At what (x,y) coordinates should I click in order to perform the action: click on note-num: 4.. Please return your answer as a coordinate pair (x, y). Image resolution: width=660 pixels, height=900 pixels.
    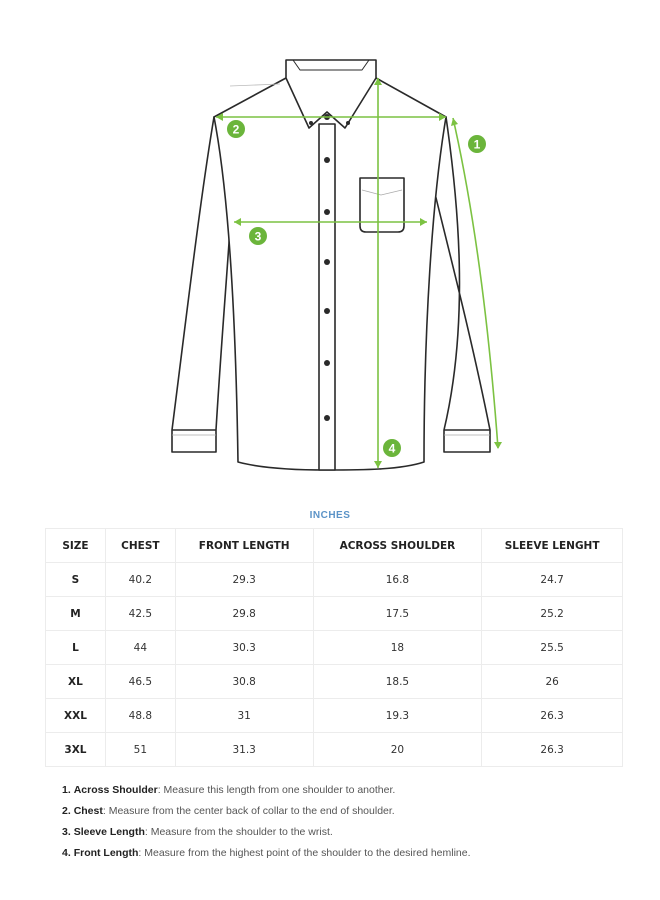
    Looking at the image, I should click on (66, 853).